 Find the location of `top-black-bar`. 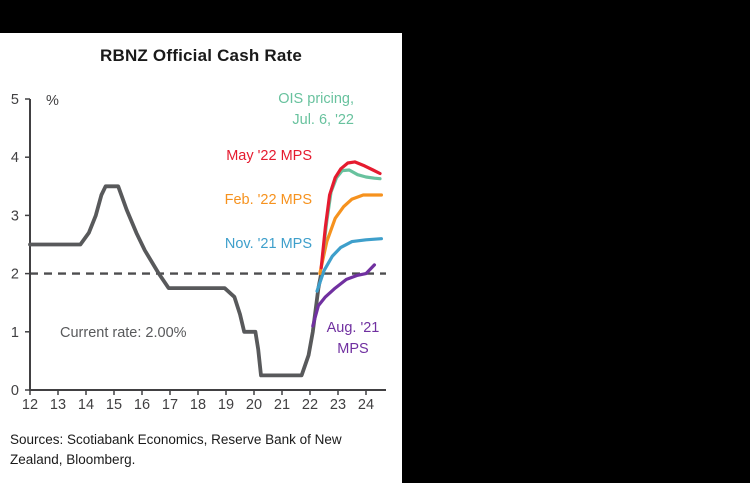

top-black-bar is located at coordinates (201, 16).